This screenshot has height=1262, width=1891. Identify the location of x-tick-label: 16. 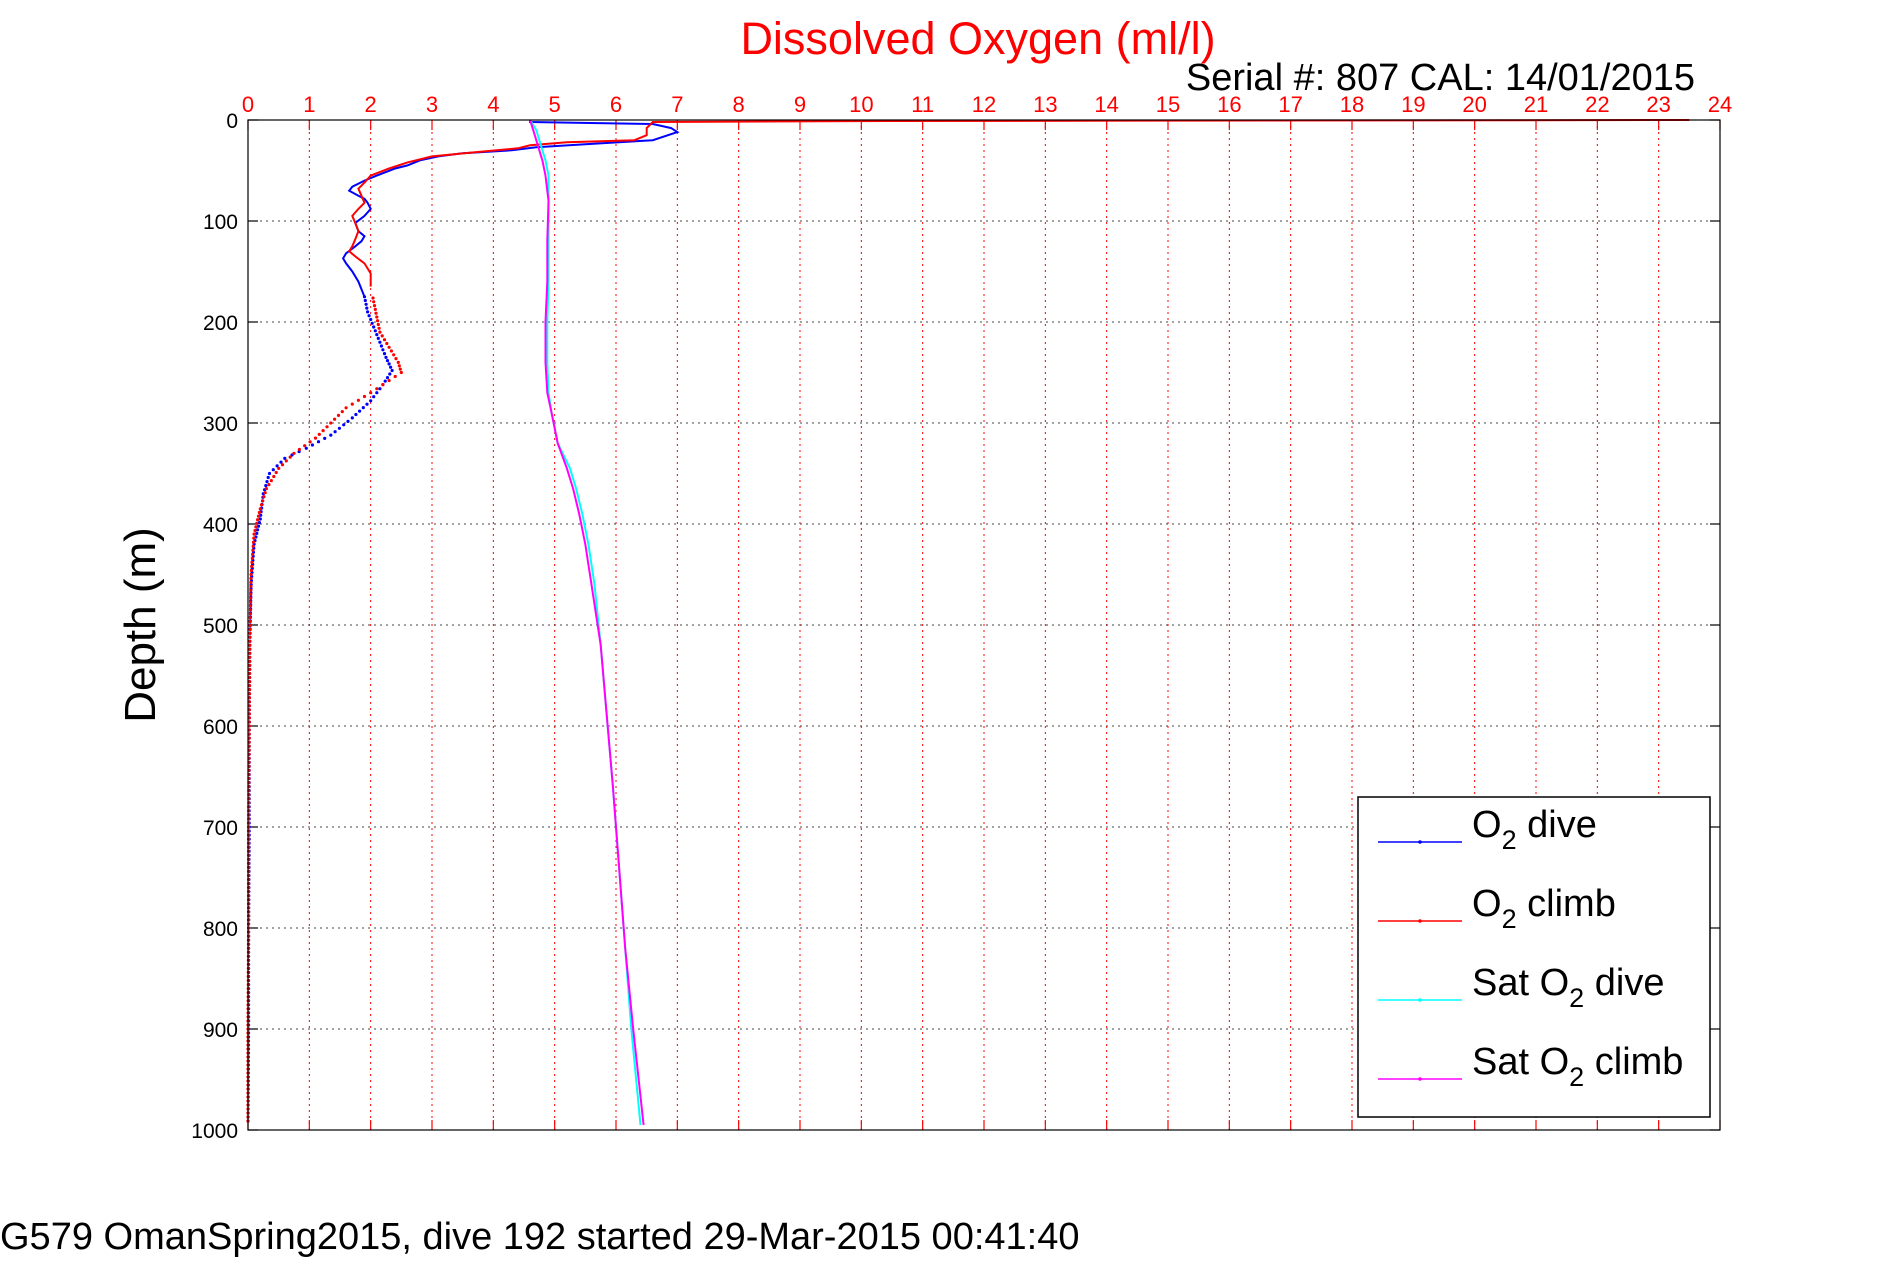
(1229, 104).